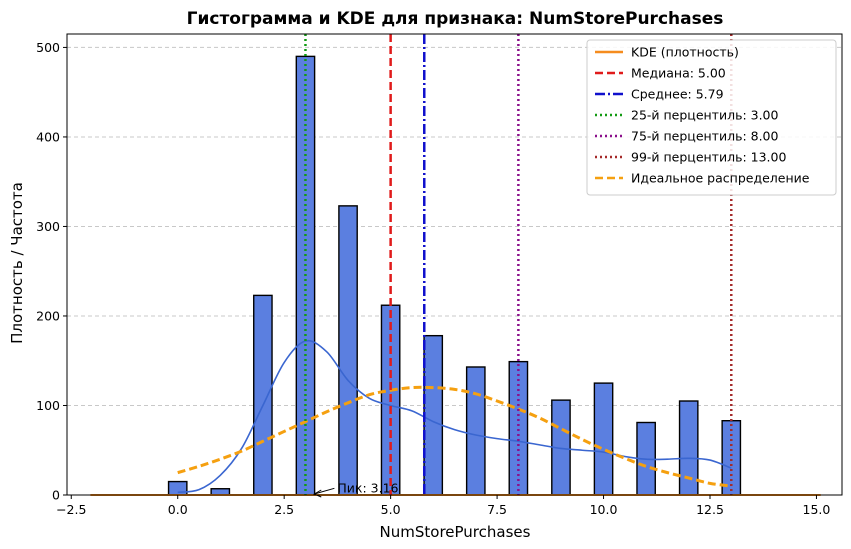  I want to click on legend-label: 99-й перцентиль: 13.00, so click(708, 157).